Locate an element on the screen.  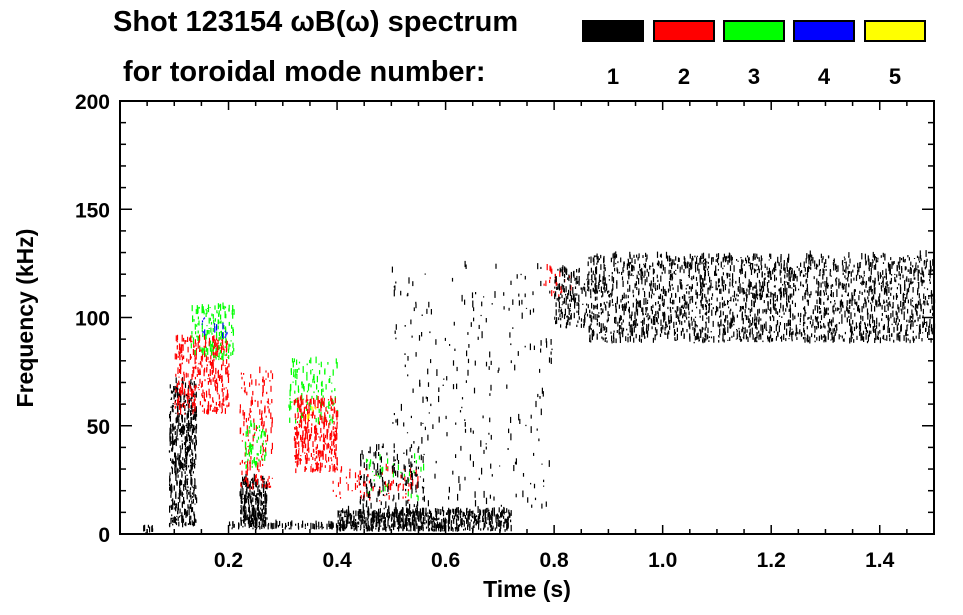
legend-label-mode-5: 5 is located at coordinates (895, 76).